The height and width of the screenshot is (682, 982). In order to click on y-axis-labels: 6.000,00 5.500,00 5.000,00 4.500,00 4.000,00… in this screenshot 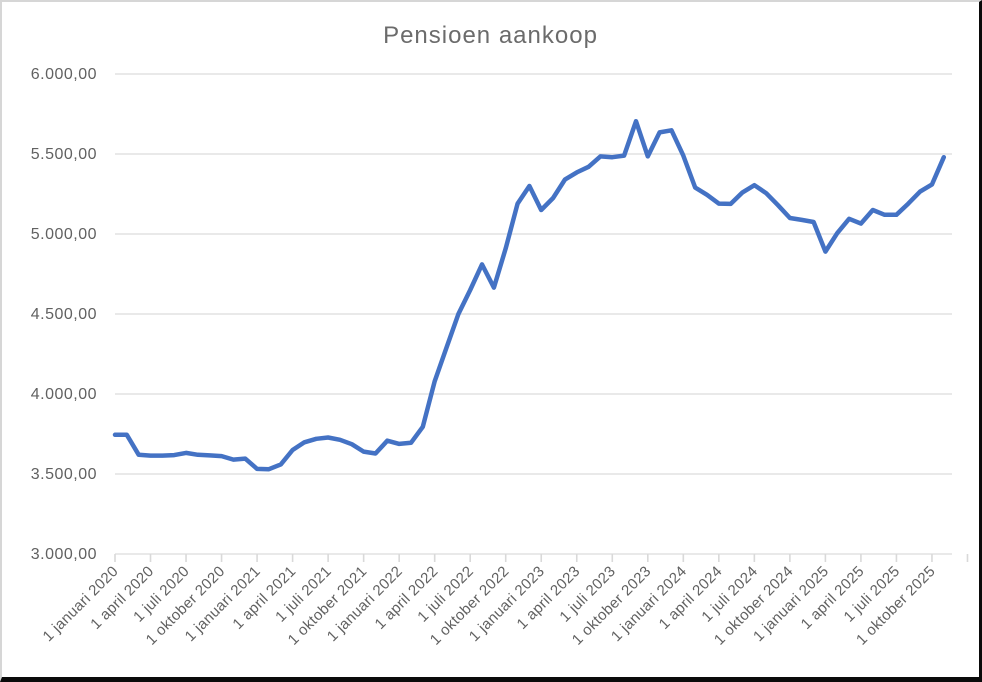, I will do `click(64, 314)`.